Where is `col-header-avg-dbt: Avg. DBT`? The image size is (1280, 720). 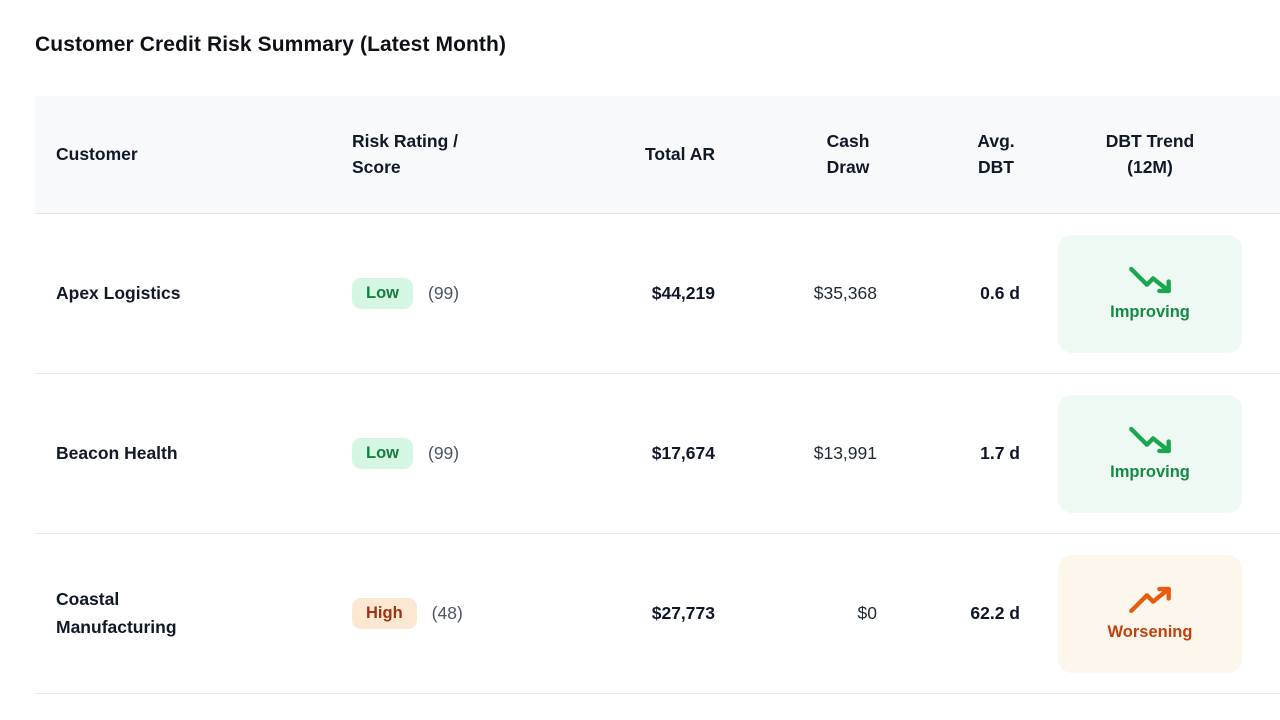
col-header-avg-dbt: Avg. DBT is located at coordinates (948, 155).